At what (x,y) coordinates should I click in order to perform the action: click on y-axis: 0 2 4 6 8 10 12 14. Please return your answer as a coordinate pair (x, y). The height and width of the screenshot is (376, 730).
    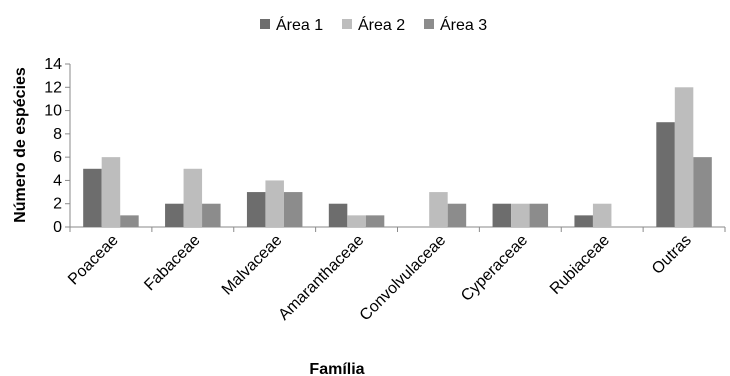
    Looking at the image, I should click on (57, 146).